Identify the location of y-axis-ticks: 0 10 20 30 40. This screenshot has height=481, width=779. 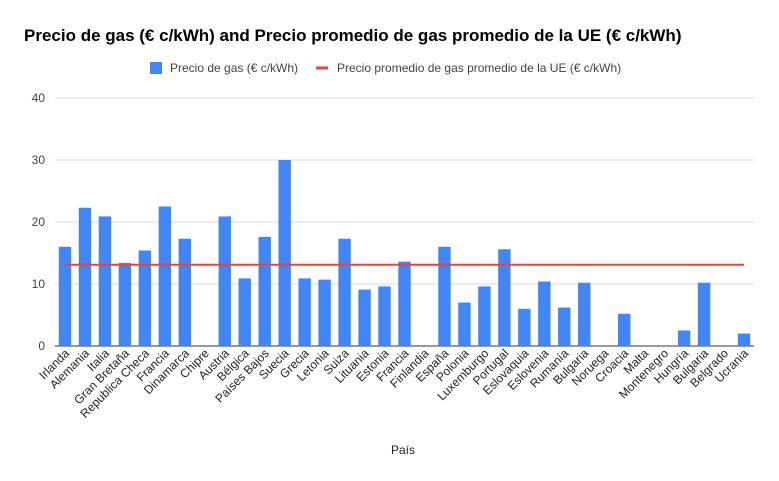
(39, 222).